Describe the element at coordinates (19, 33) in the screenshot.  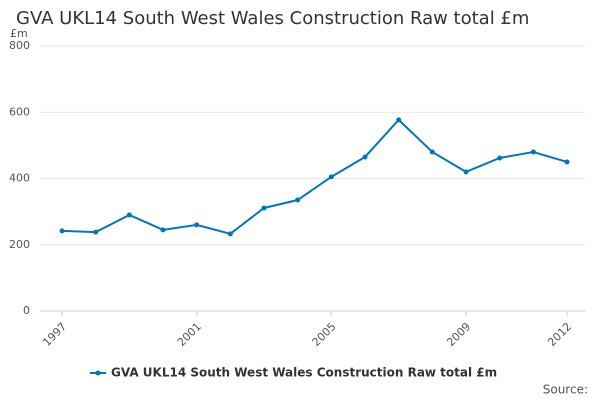
I see `y-axis-label: £m` at that location.